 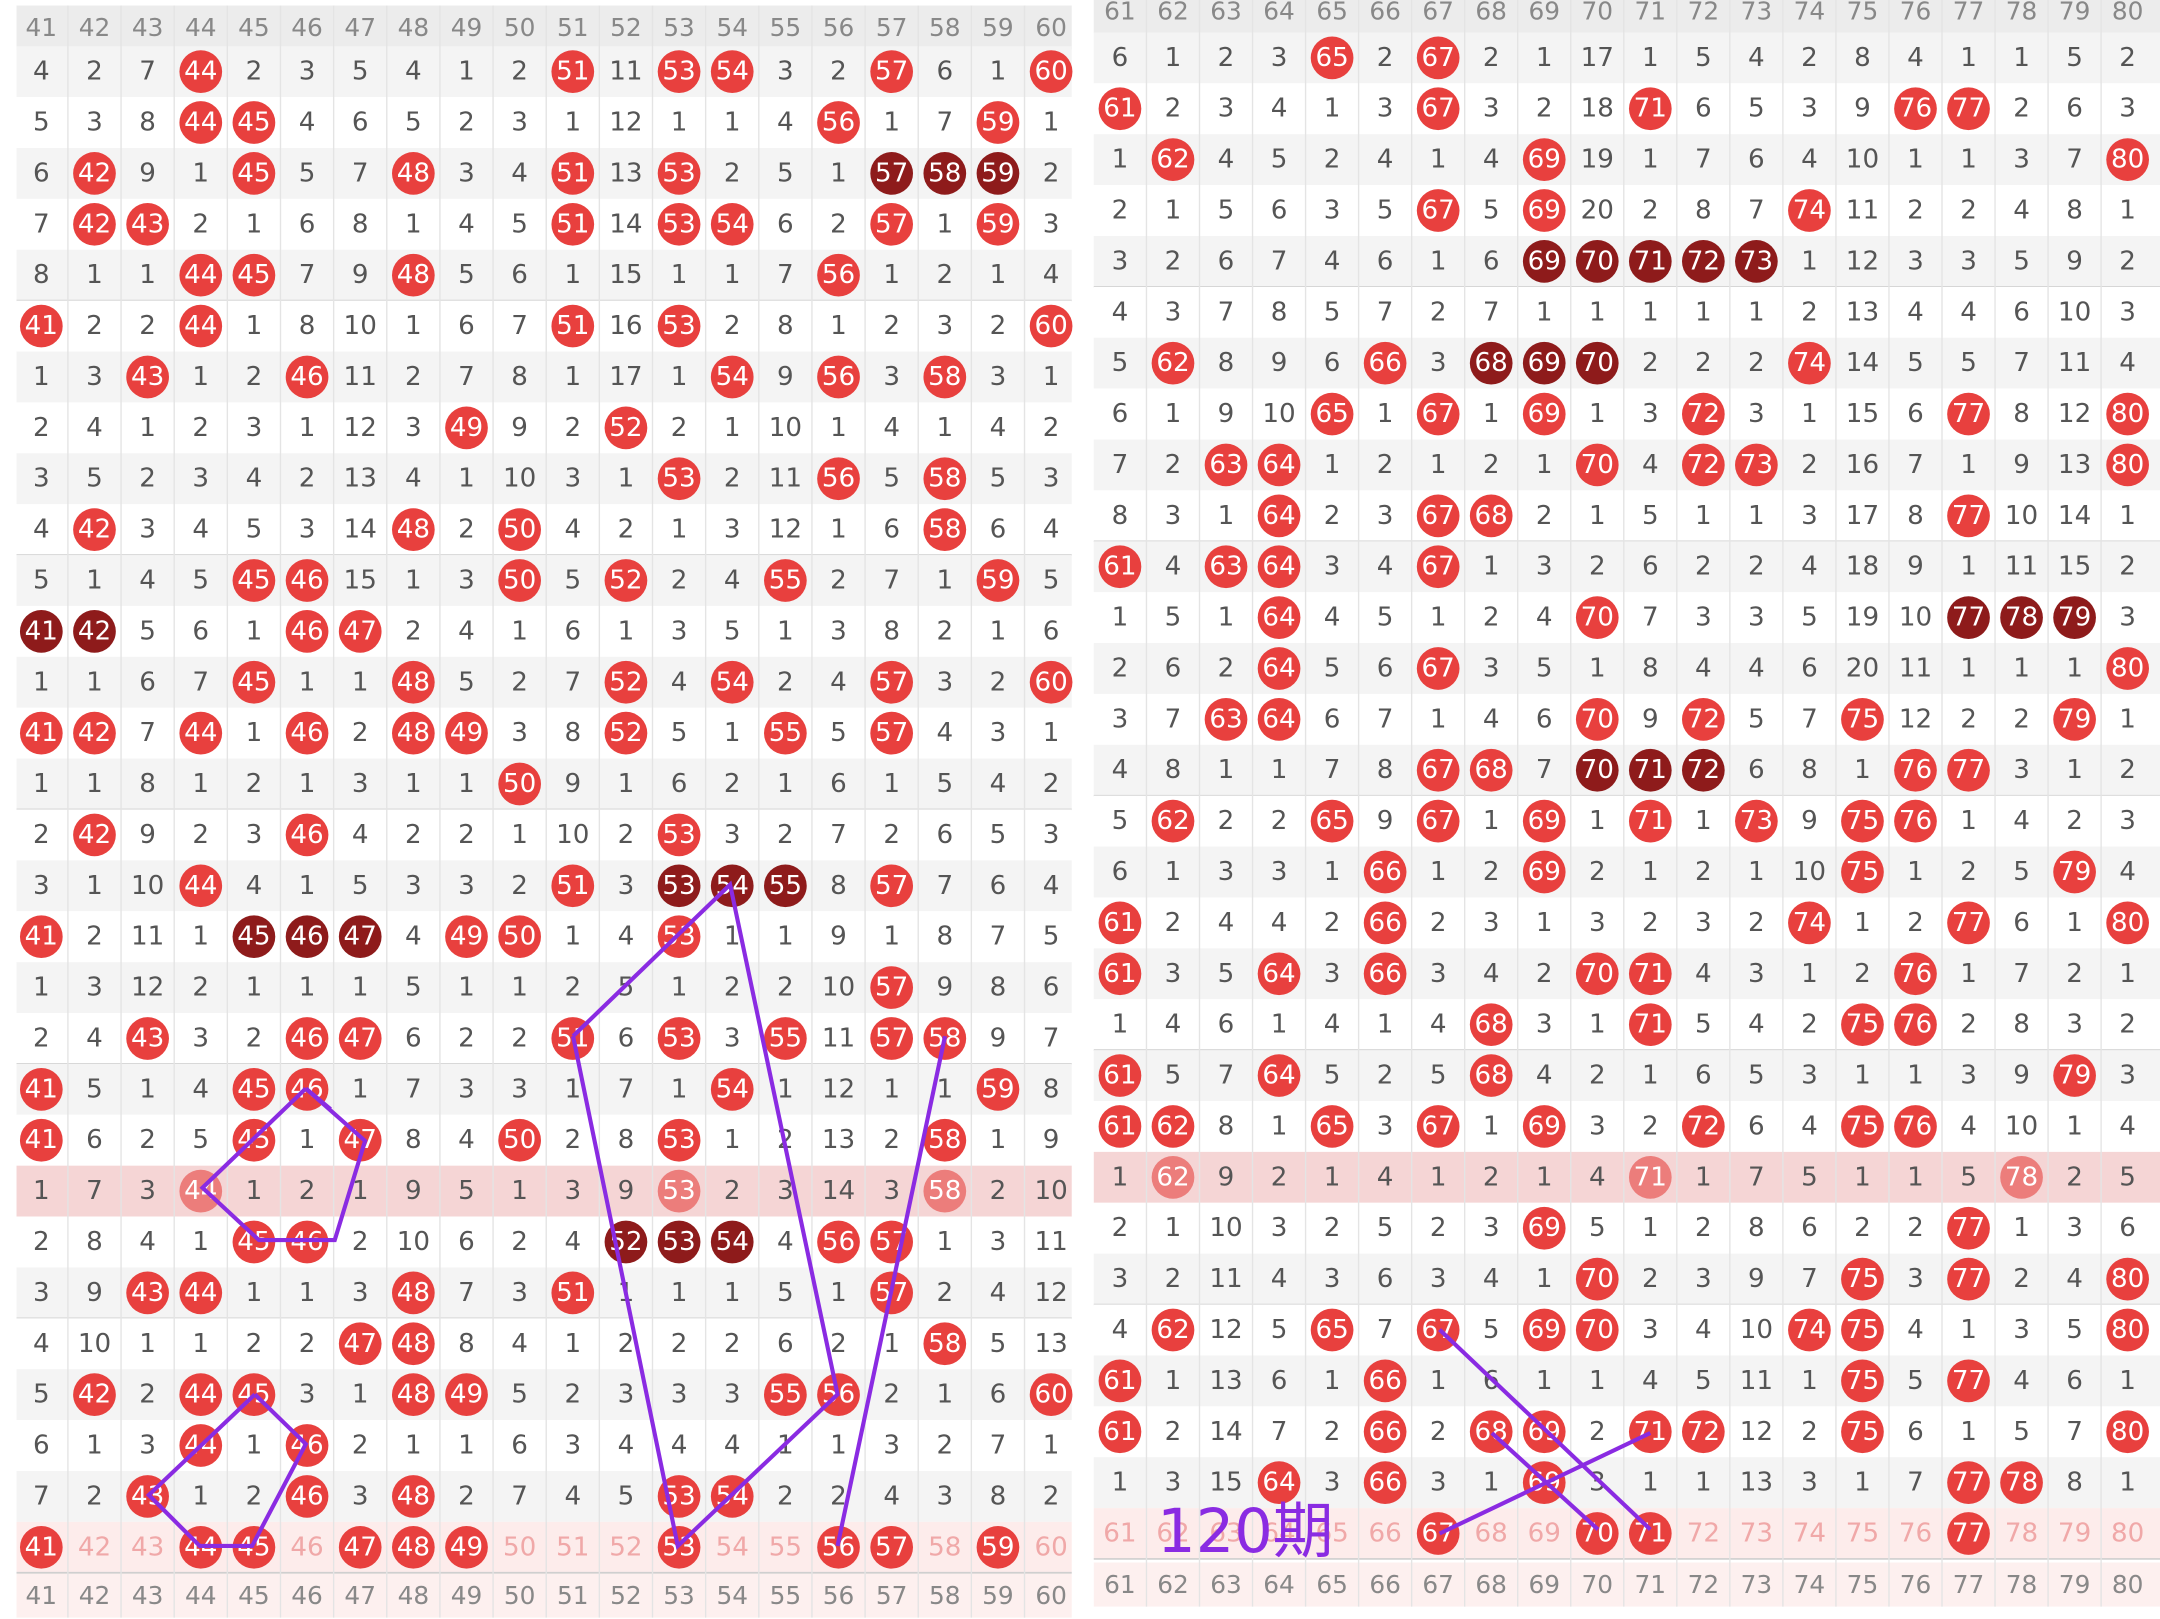 What do you see at coordinates (891, 886) in the screenshot?
I see `hit-number: 57` at bounding box center [891, 886].